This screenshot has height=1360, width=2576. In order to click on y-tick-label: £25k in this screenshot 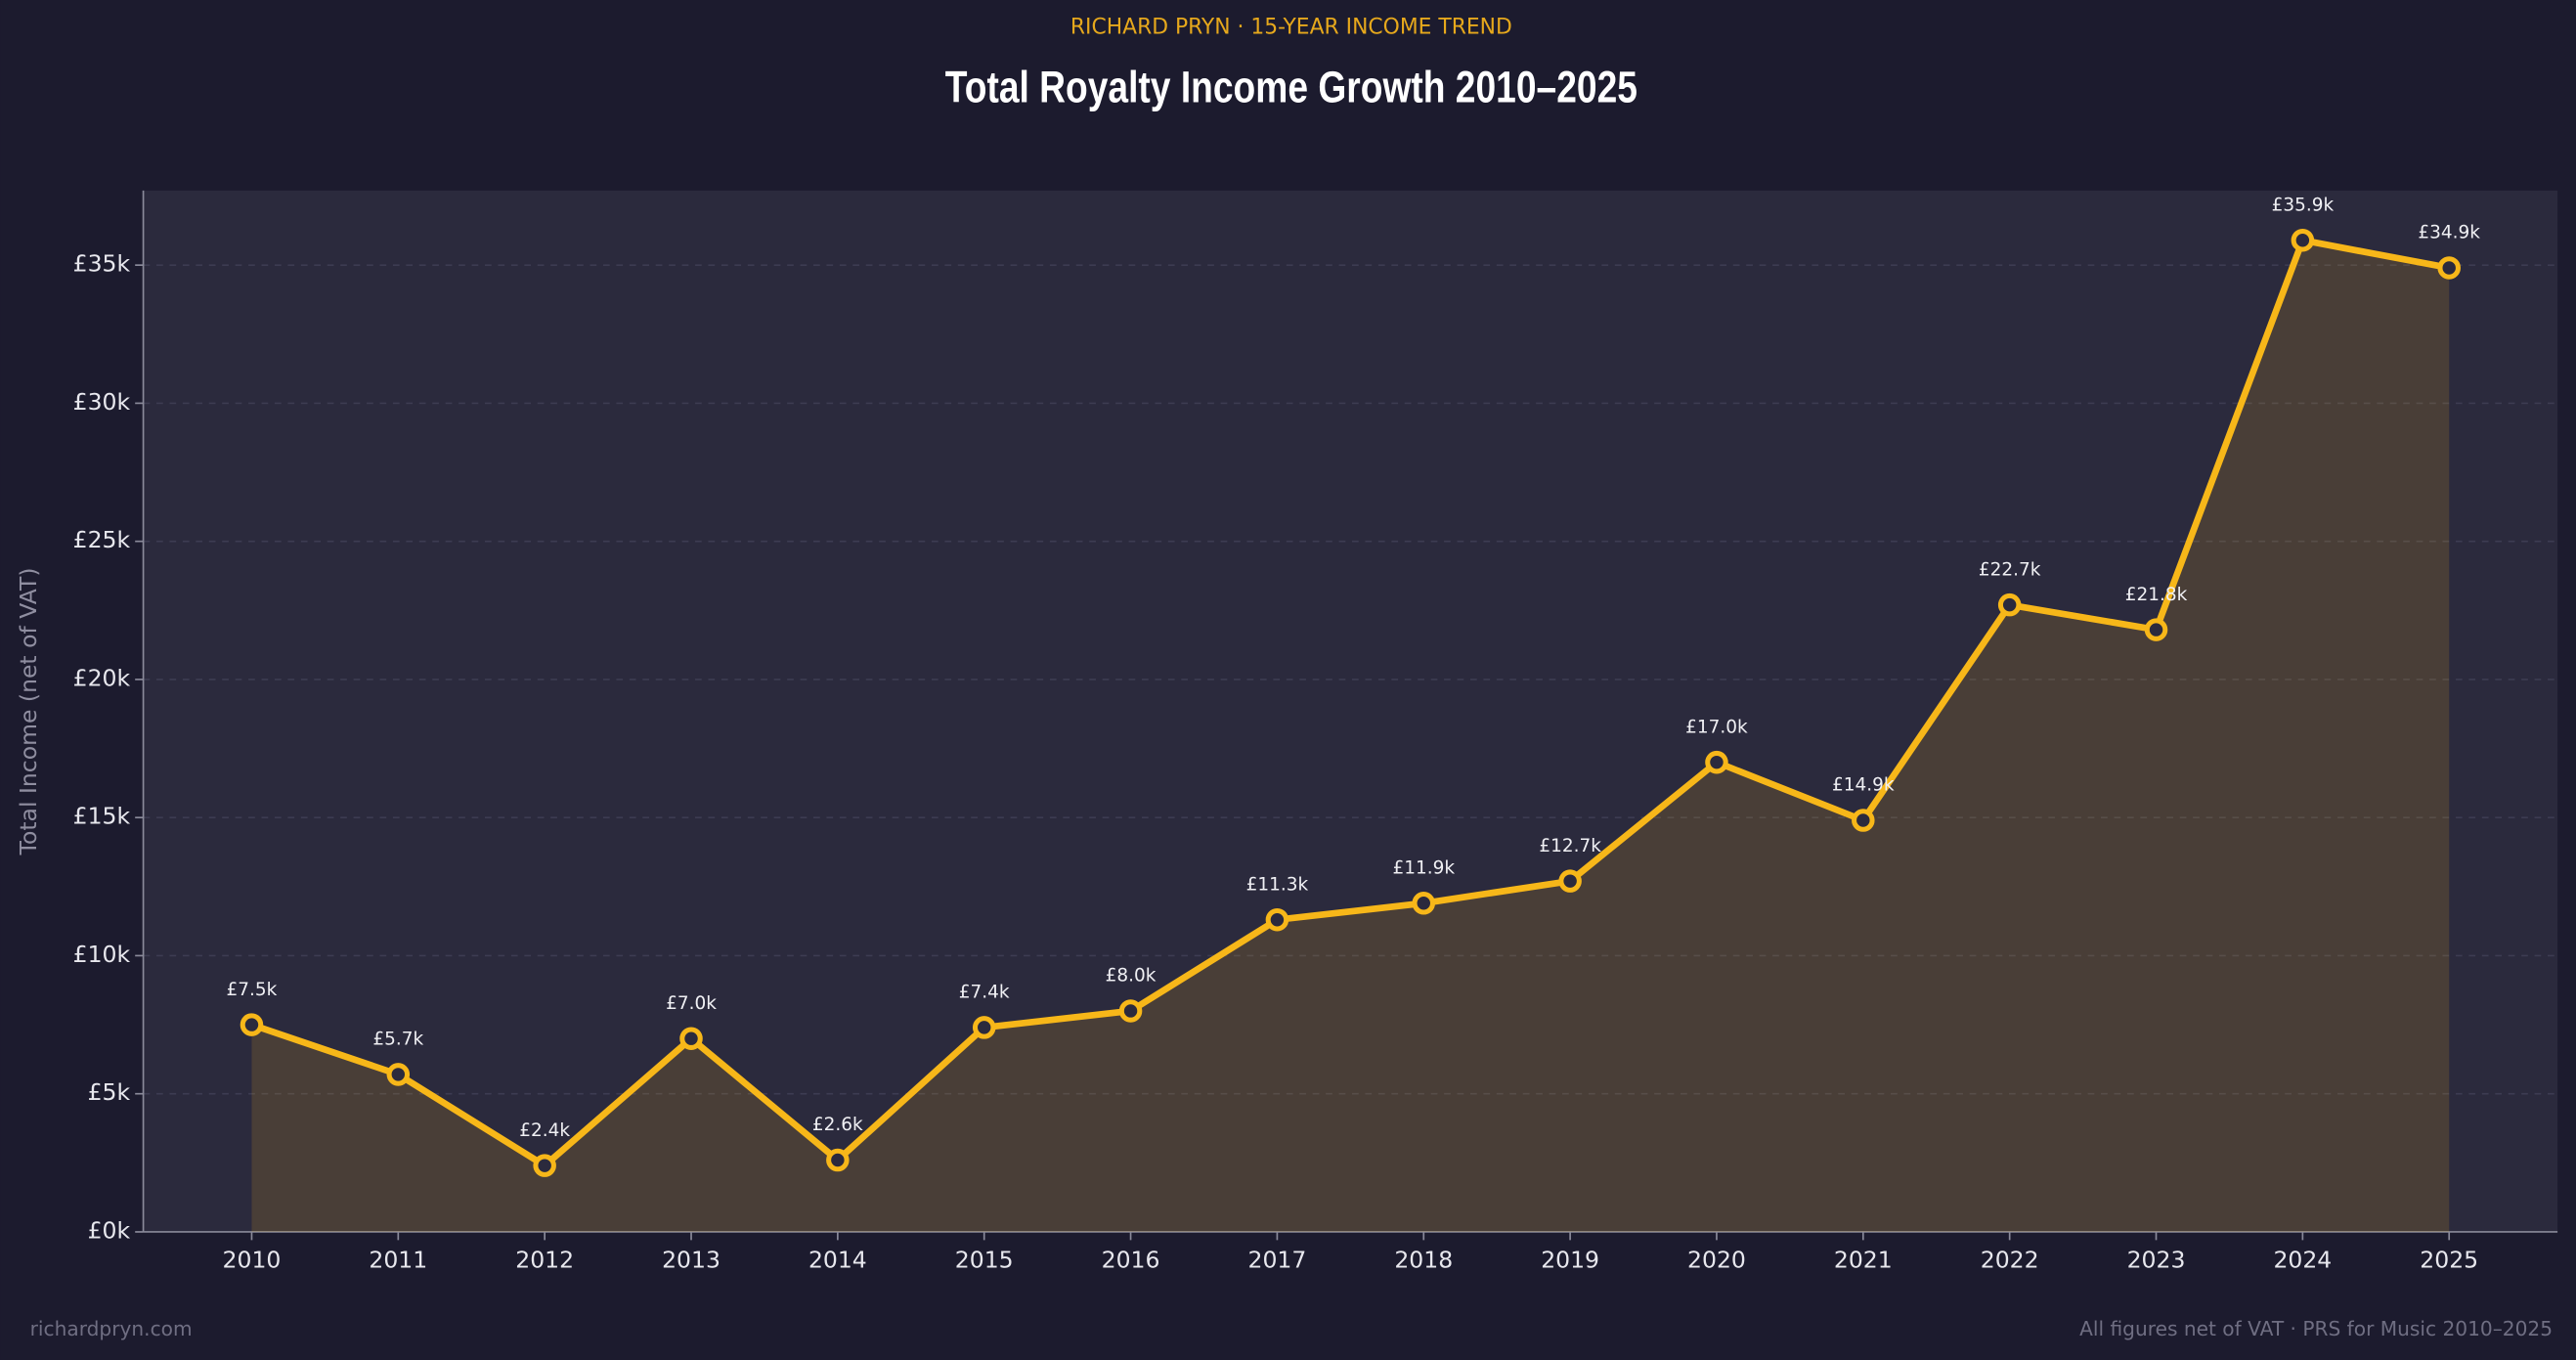, I will do `click(102, 539)`.